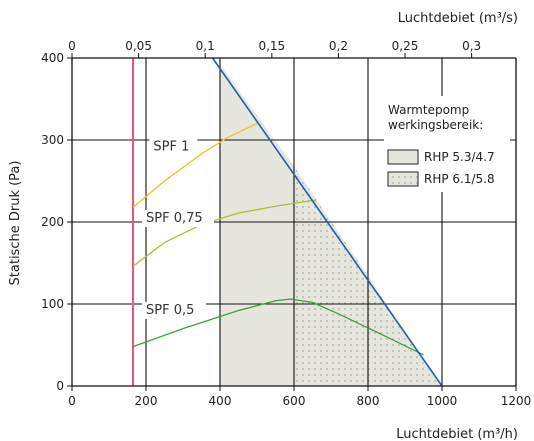 This screenshot has height=441, width=534. Describe the element at coordinates (220, 401) in the screenshot. I see `x-bottom-tick-label-400: 400` at that location.